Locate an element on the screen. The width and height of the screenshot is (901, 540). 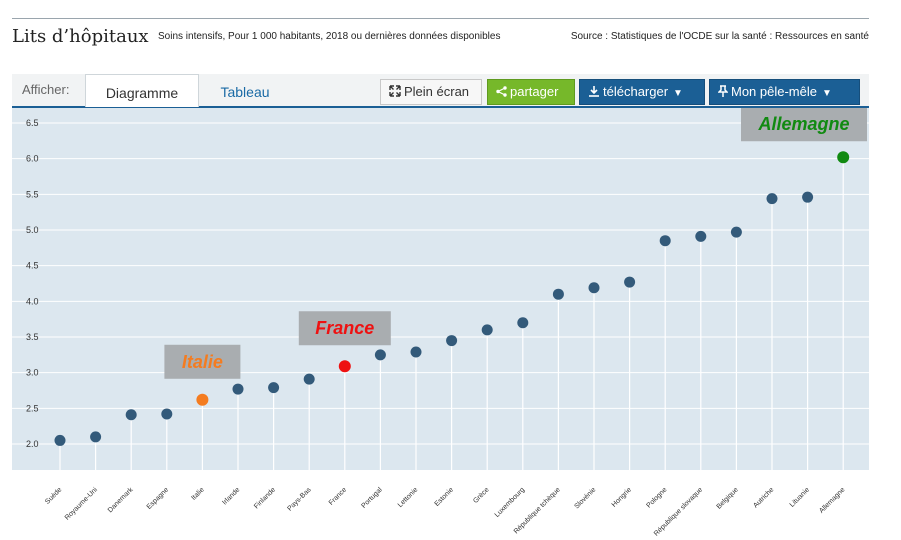
x-tick-label: Lituanie is located at coordinates (800, 497).